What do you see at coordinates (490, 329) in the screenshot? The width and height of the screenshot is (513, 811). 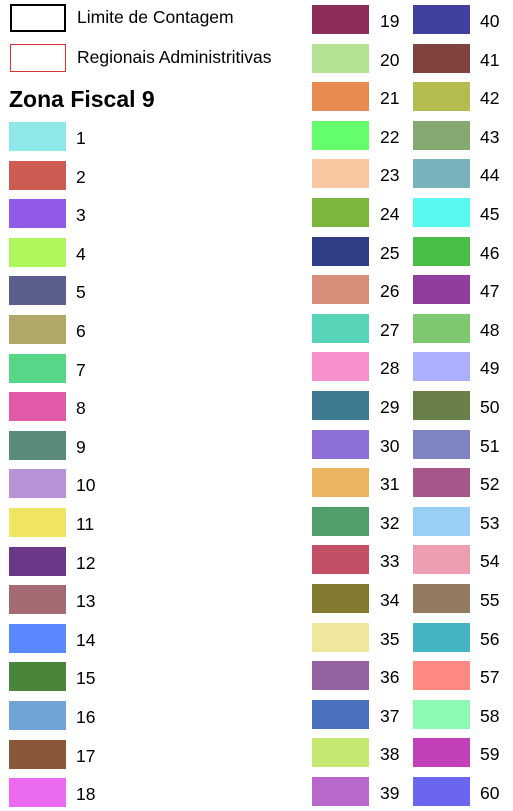 I see `zone-number: 48` at bounding box center [490, 329].